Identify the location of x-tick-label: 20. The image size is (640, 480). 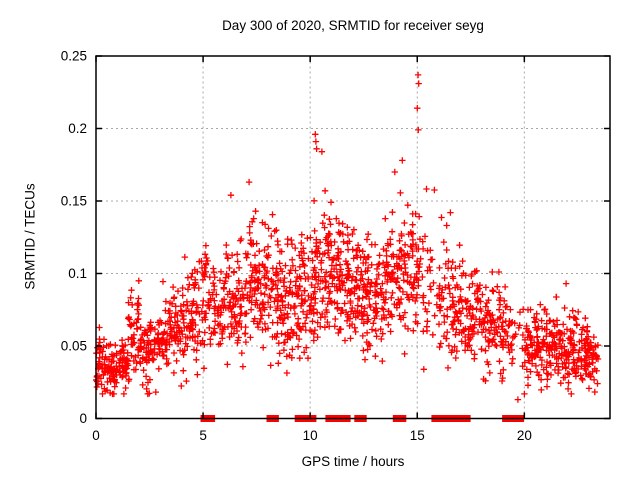
(524, 435).